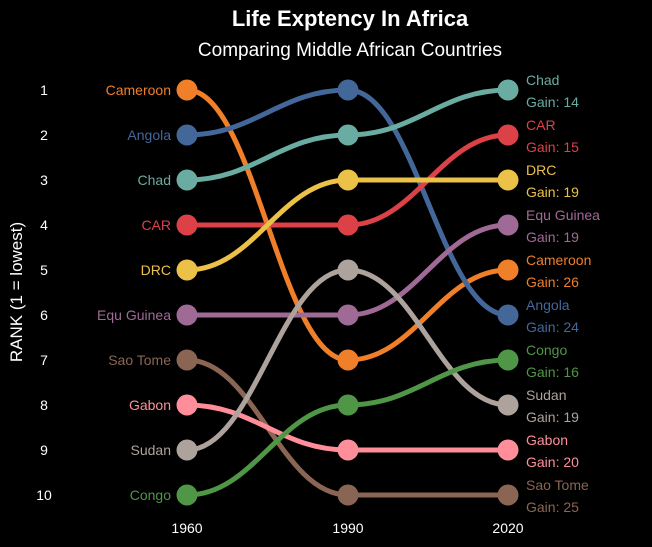 The image size is (652, 547). I want to click on gain-label-congo: Gain: 16, so click(552, 372).